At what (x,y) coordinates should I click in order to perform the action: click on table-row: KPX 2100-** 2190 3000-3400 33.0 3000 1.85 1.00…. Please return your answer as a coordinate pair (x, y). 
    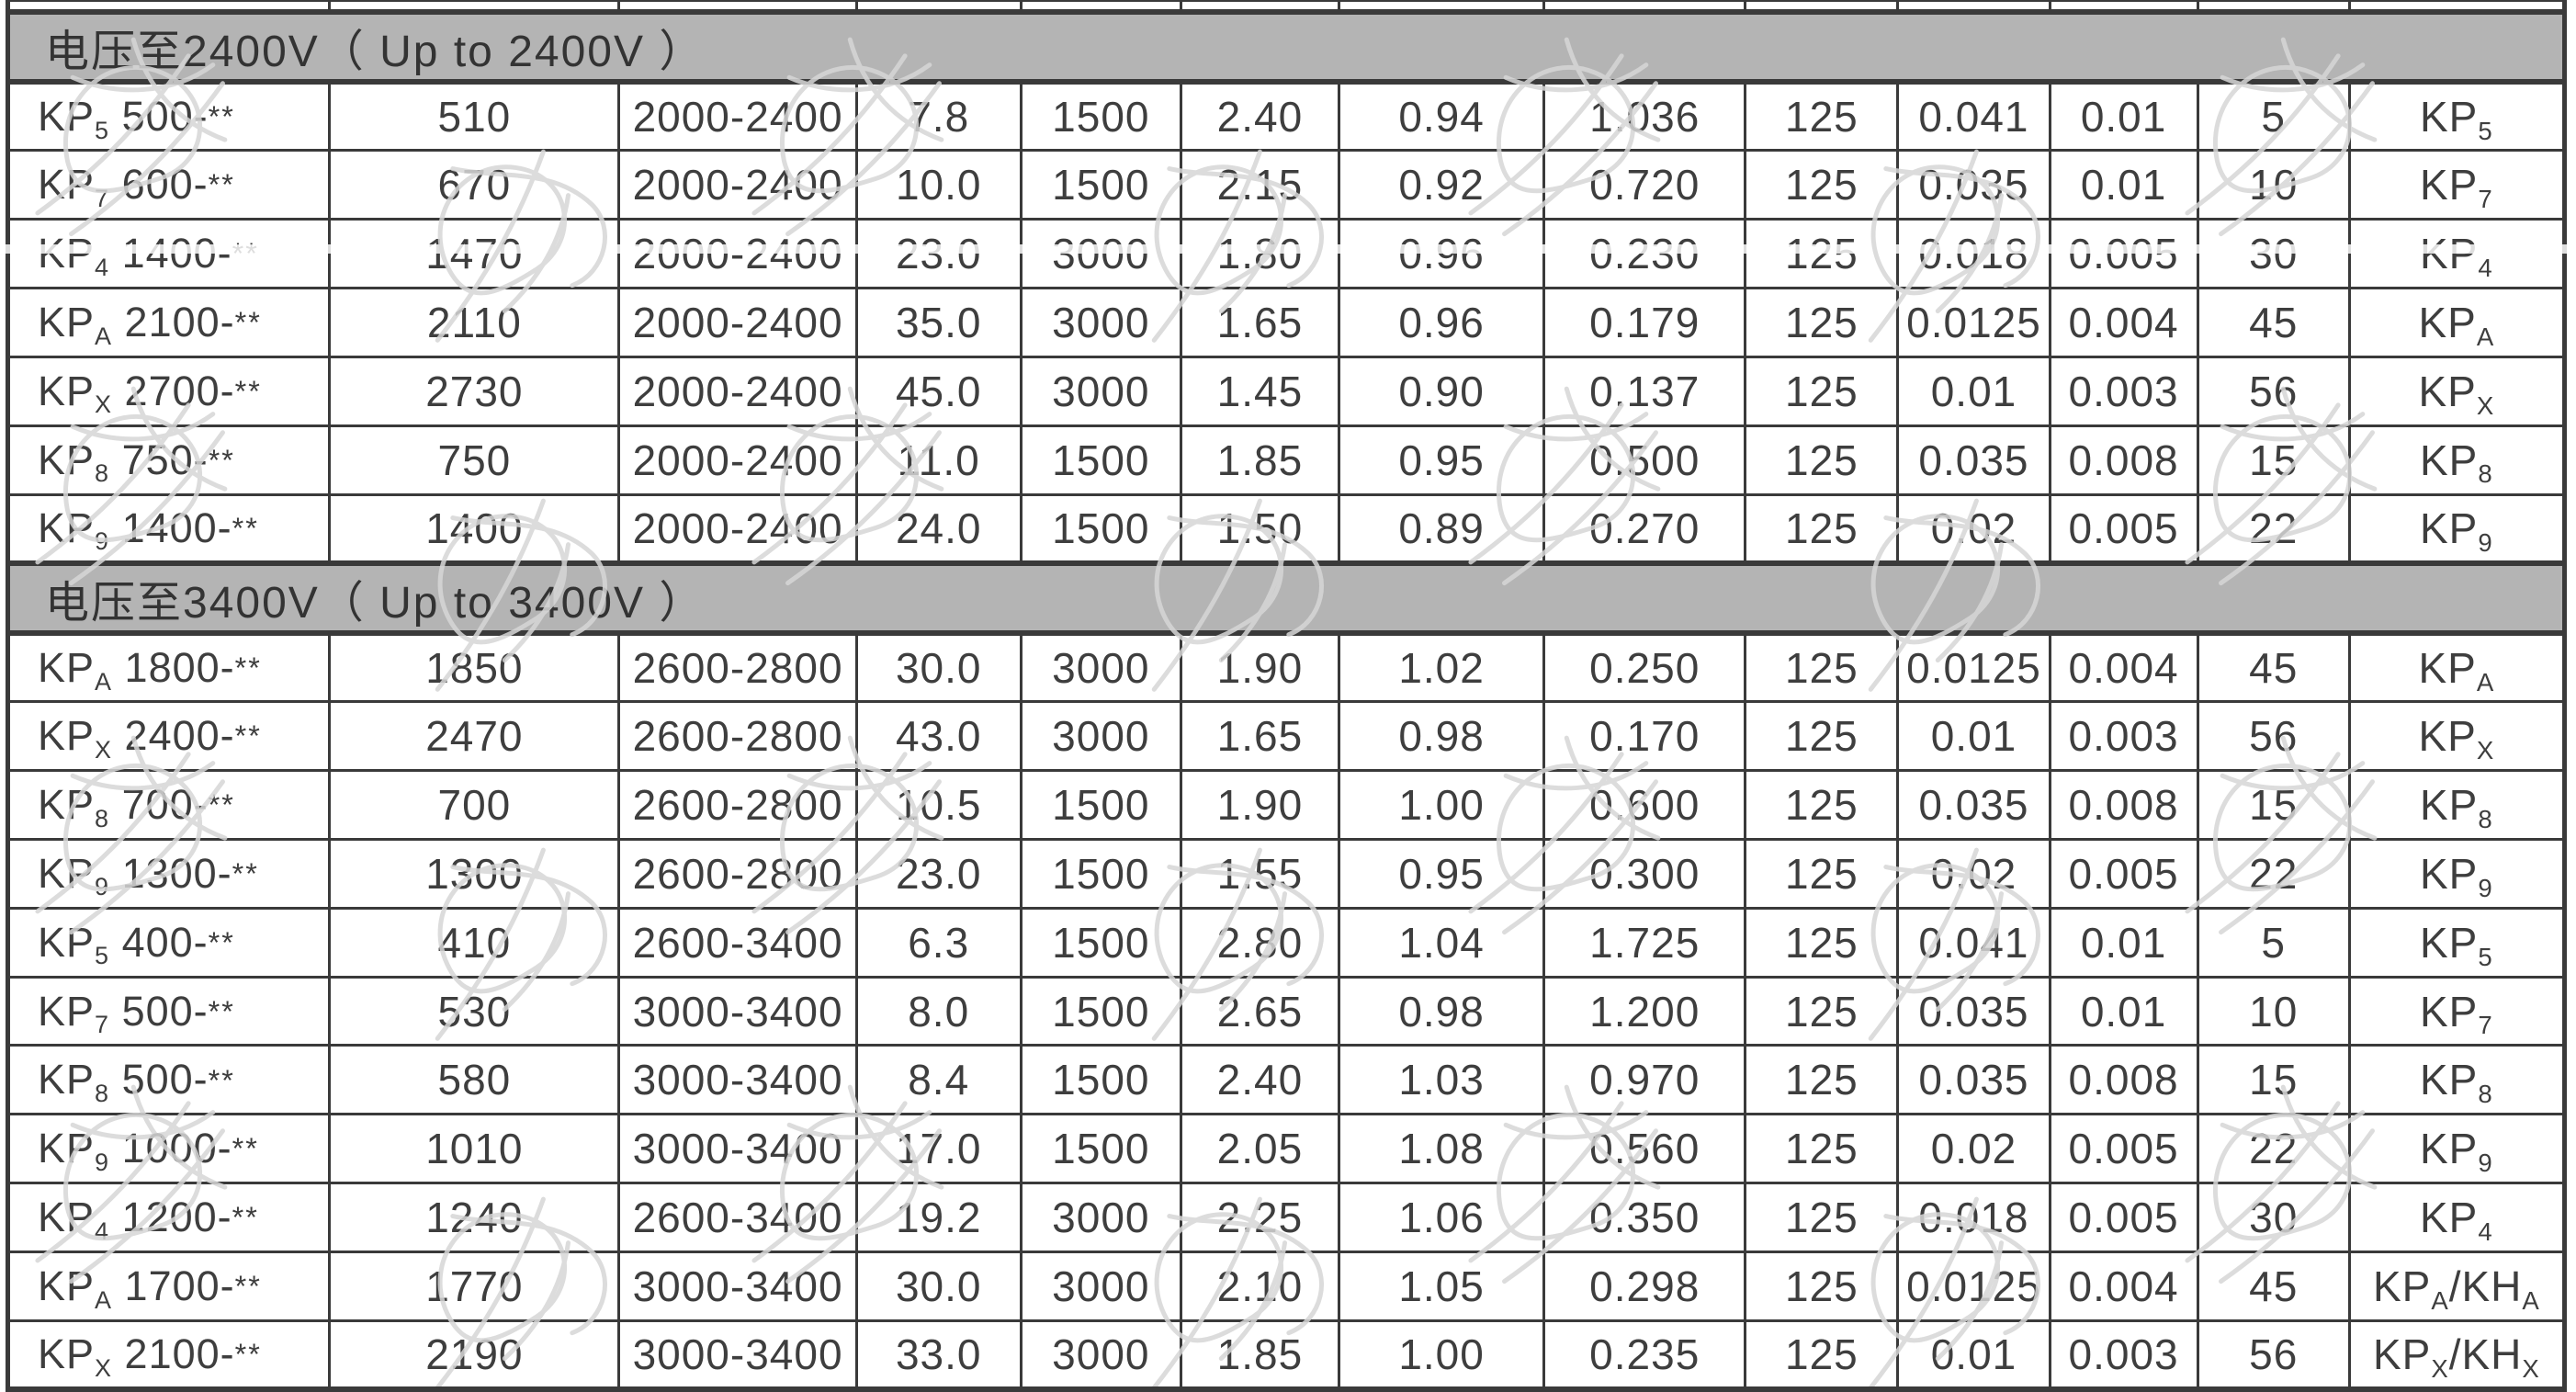
    Looking at the image, I should click on (1286, 1355).